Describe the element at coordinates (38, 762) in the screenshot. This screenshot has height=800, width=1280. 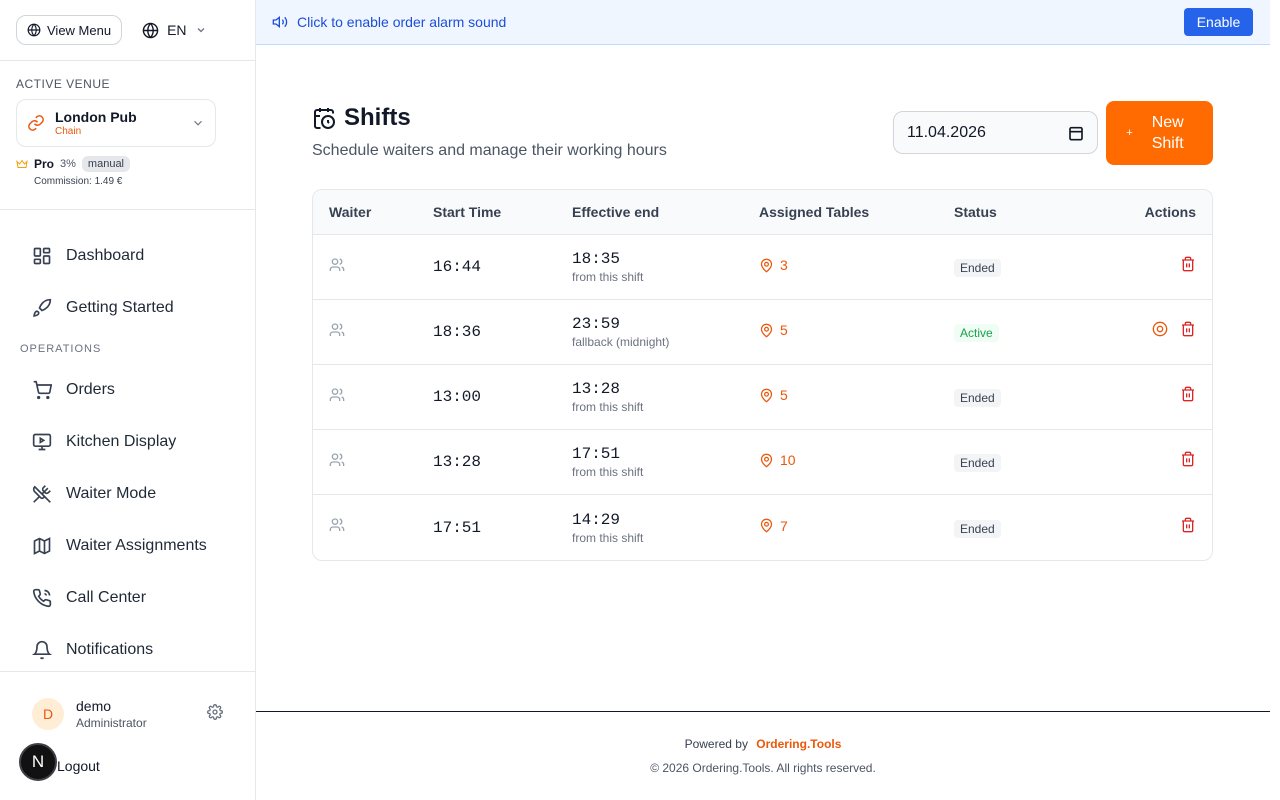
I see `next-dev-badge: N` at that location.